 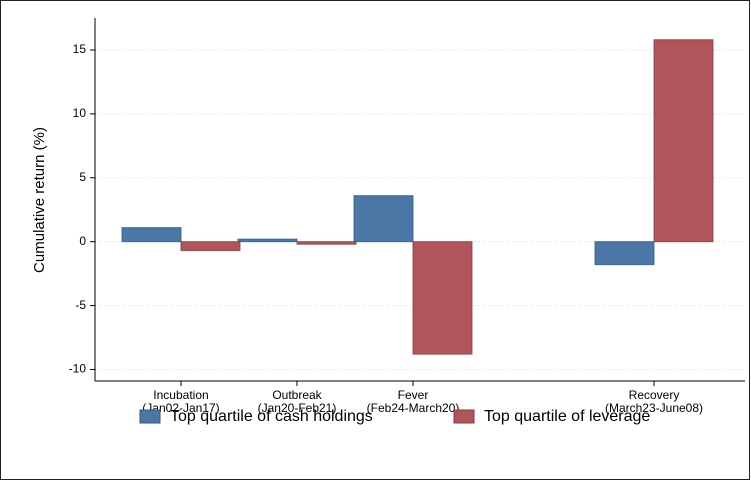 What do you see at coordinates (297, 395) in the screenshot?
I see `x-tick-label: Outbreak` at bounding box center [297, 395].